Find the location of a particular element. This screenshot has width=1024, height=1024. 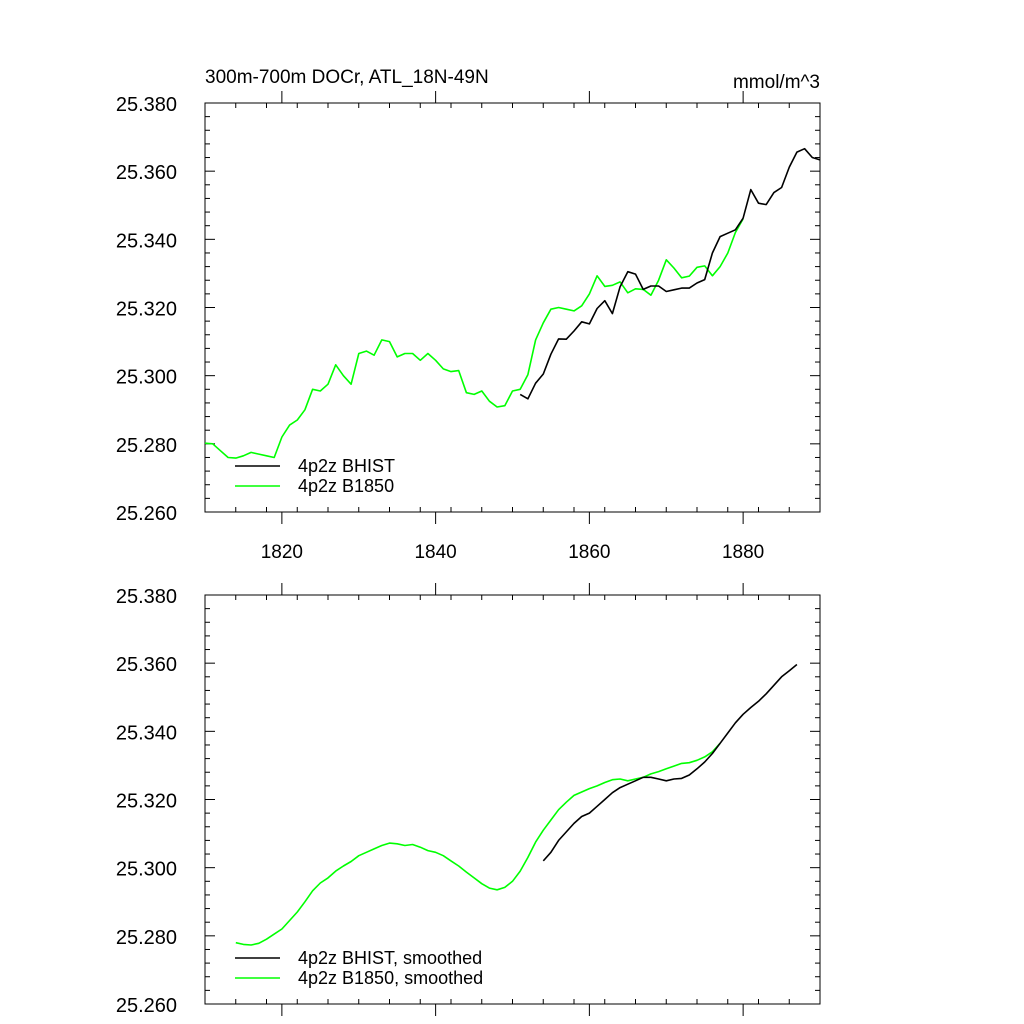

units-label: mmol/m^3 is located at coordinates (776, 82).